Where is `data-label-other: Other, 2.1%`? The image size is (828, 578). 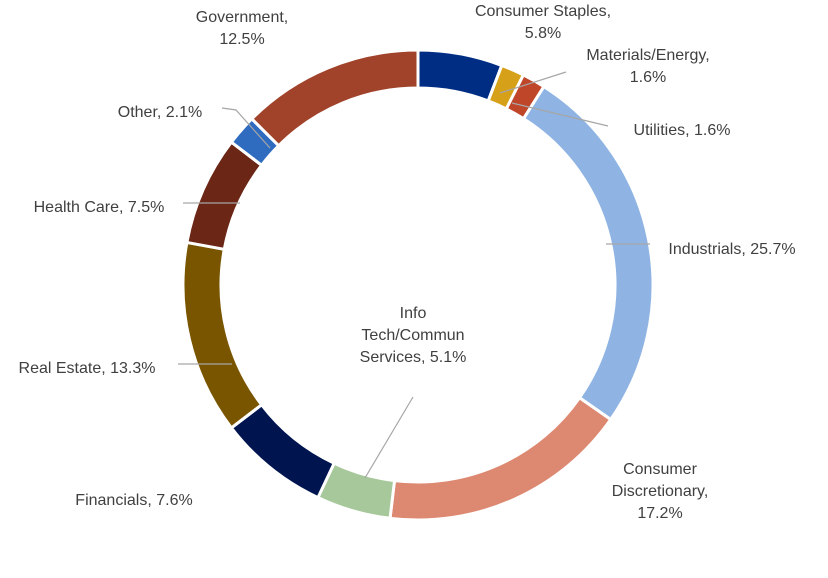 data-label-other: Other, 2.1% is located at coordinates (160, 112).